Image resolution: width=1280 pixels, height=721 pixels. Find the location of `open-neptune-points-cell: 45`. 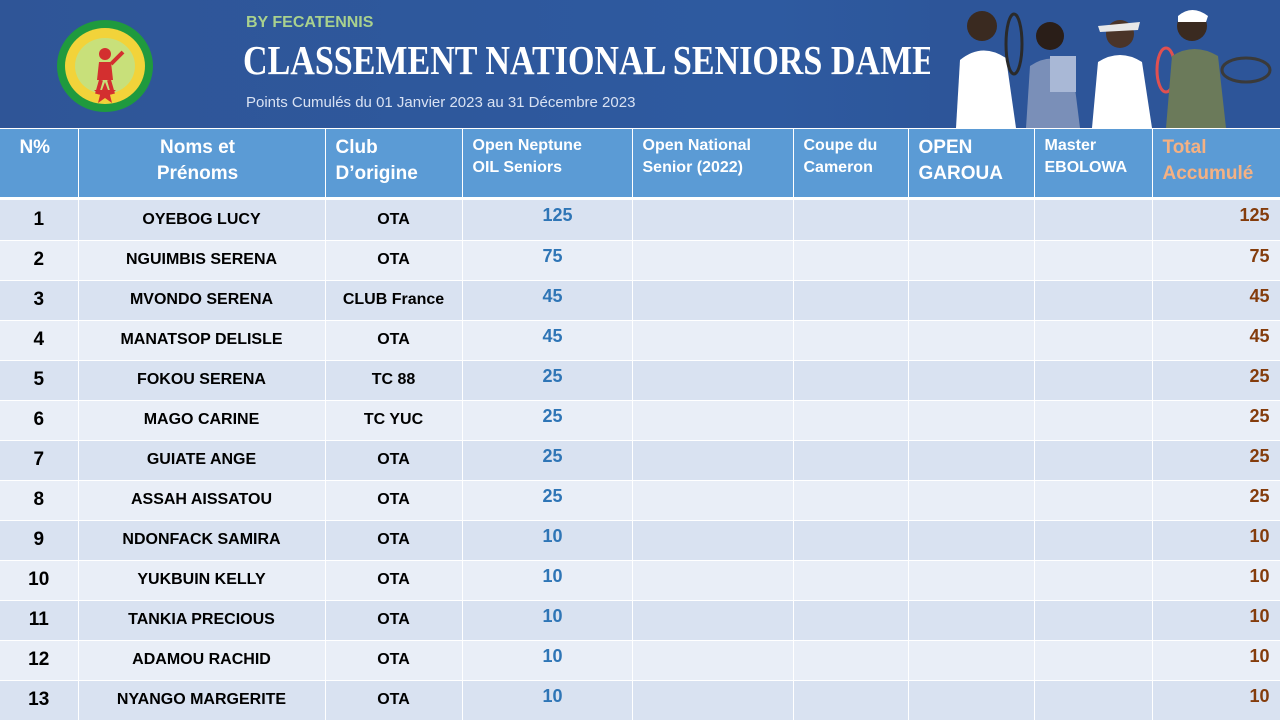

open-neptune-points-cell: 45 is located at coordinates (547, 340).